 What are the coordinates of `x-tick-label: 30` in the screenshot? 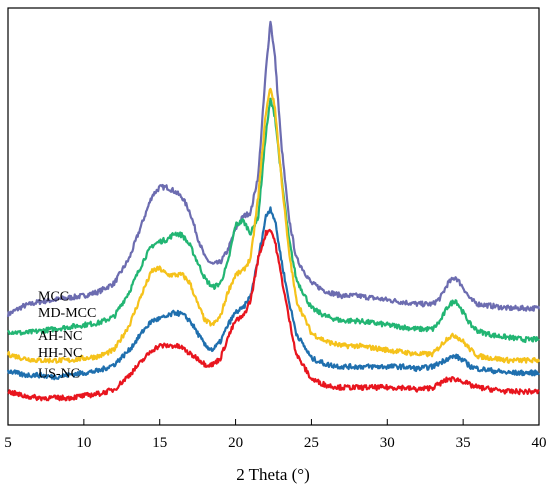 It's located at (387, 443).